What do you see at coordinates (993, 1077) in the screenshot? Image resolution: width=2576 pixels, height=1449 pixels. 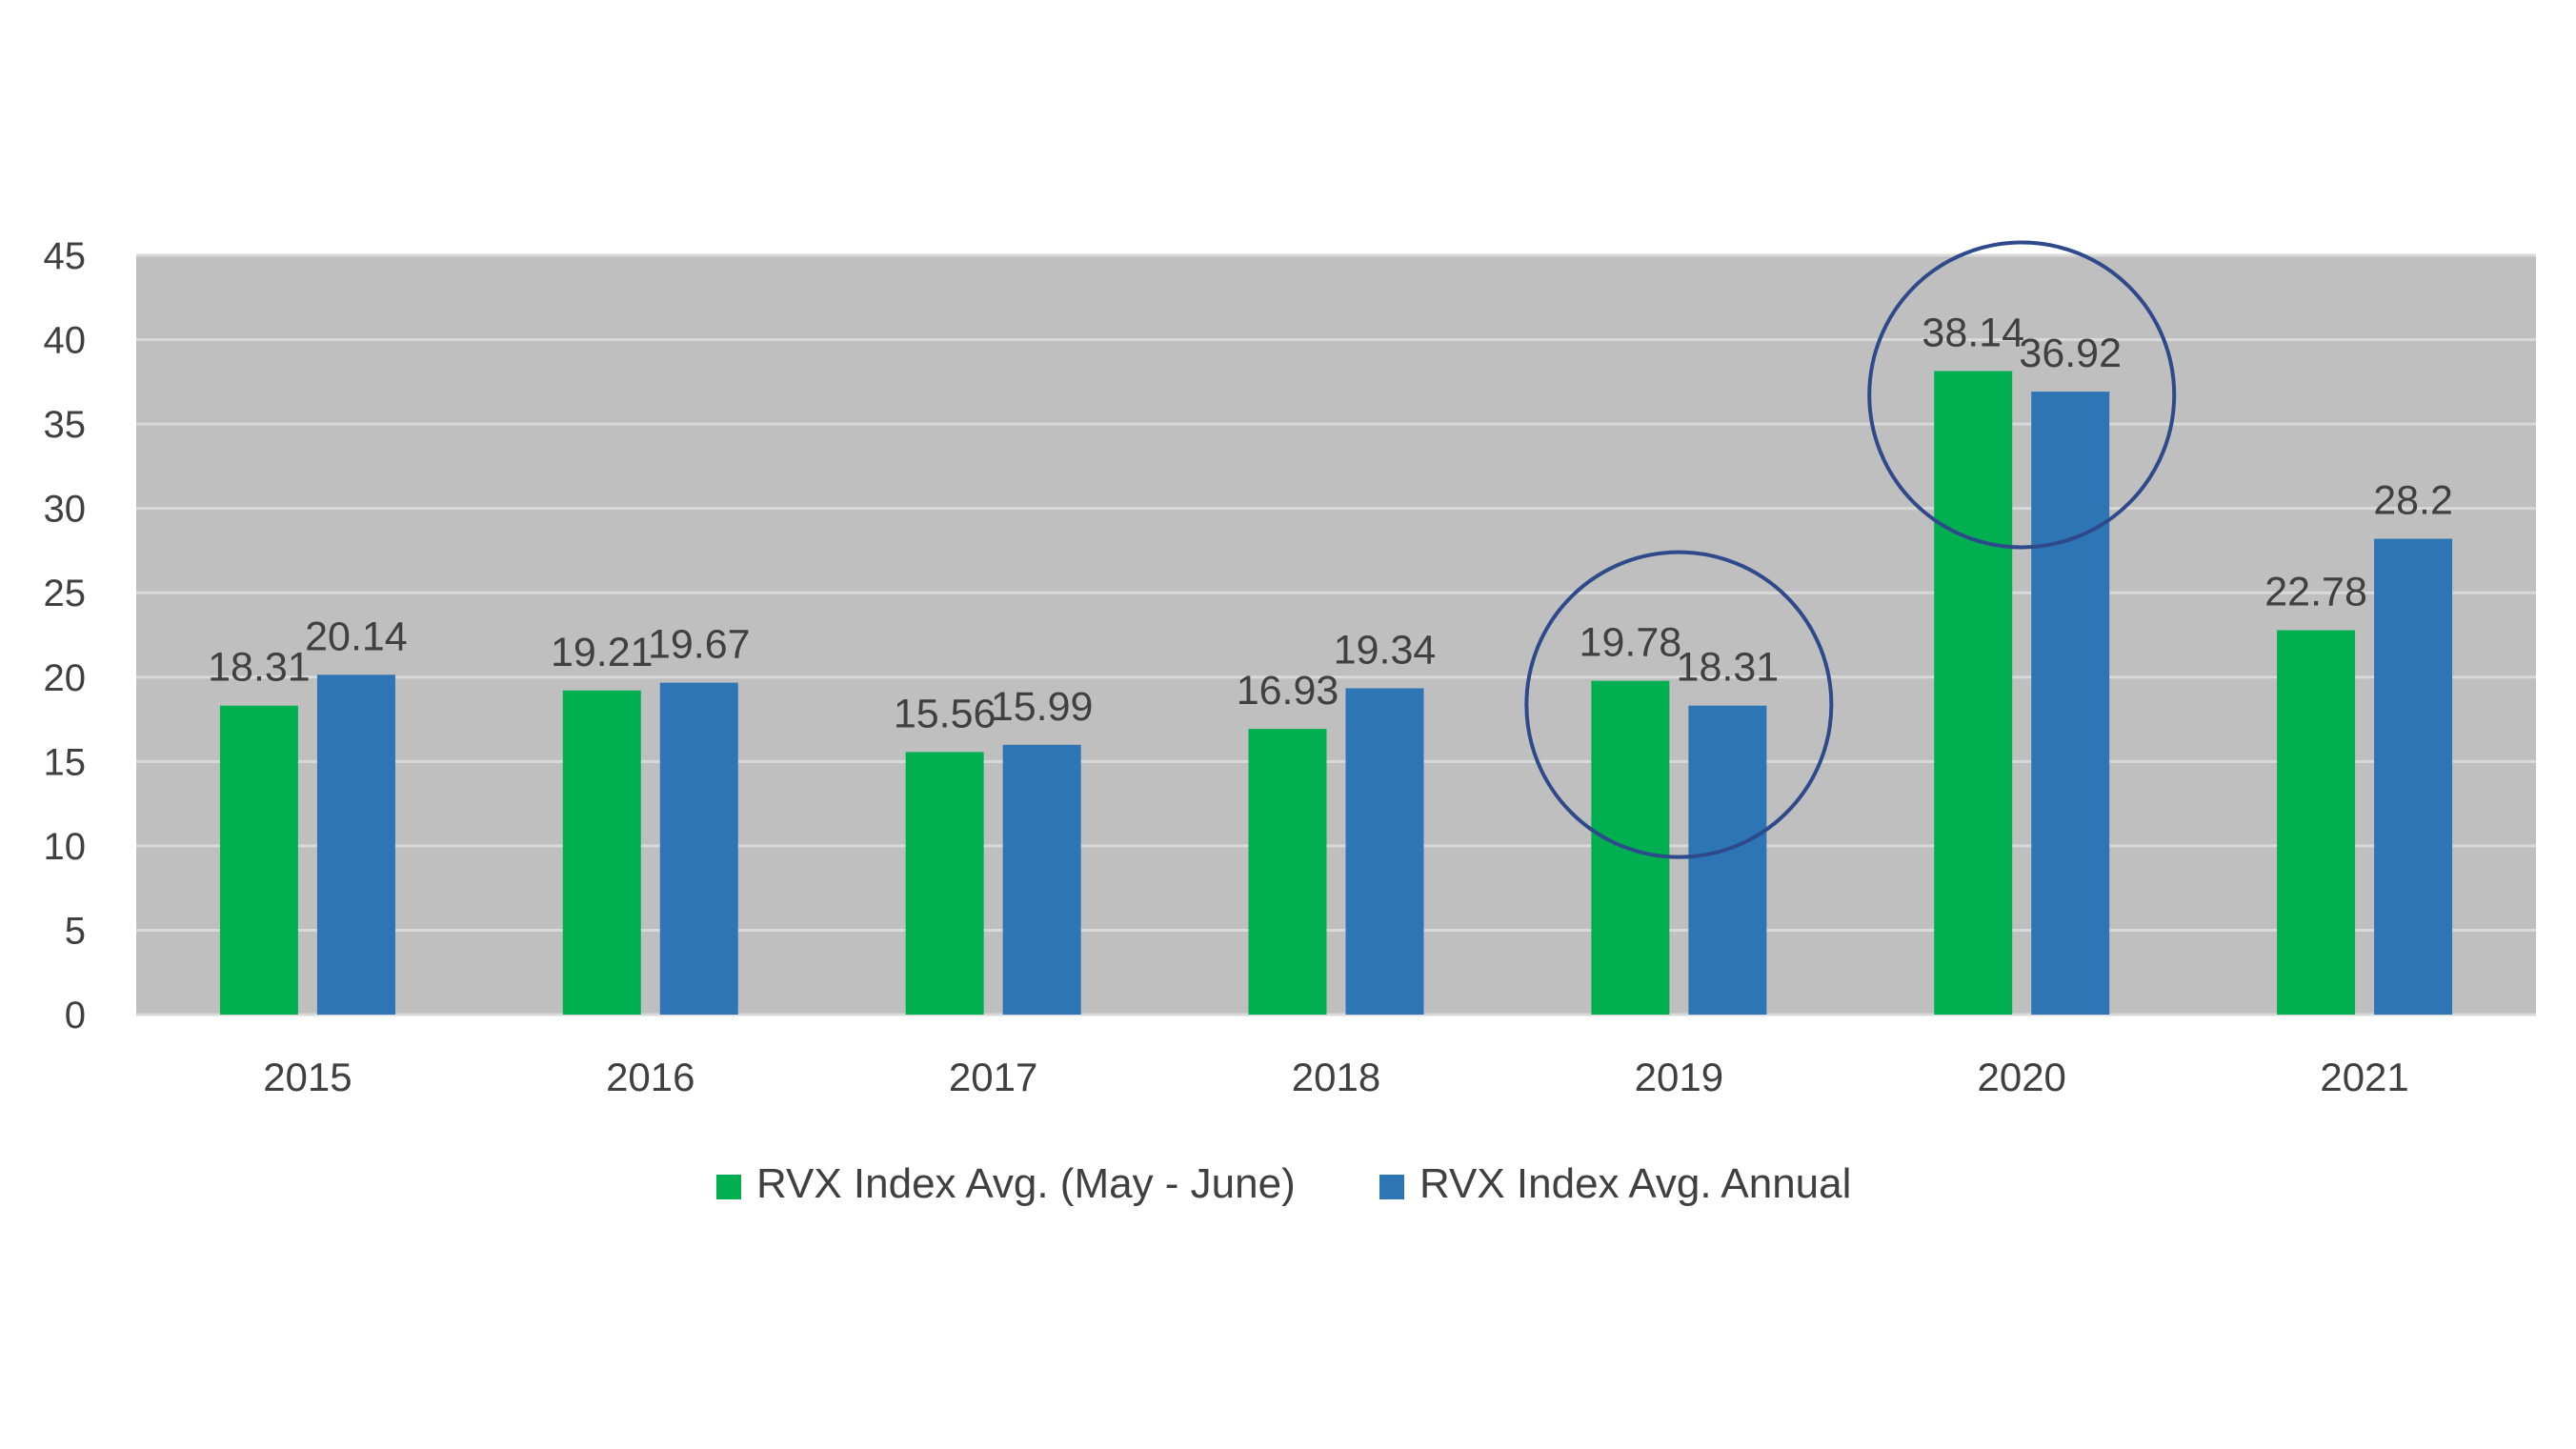 I see `x-category-label: 2017` at bounding box center [993, 1077].